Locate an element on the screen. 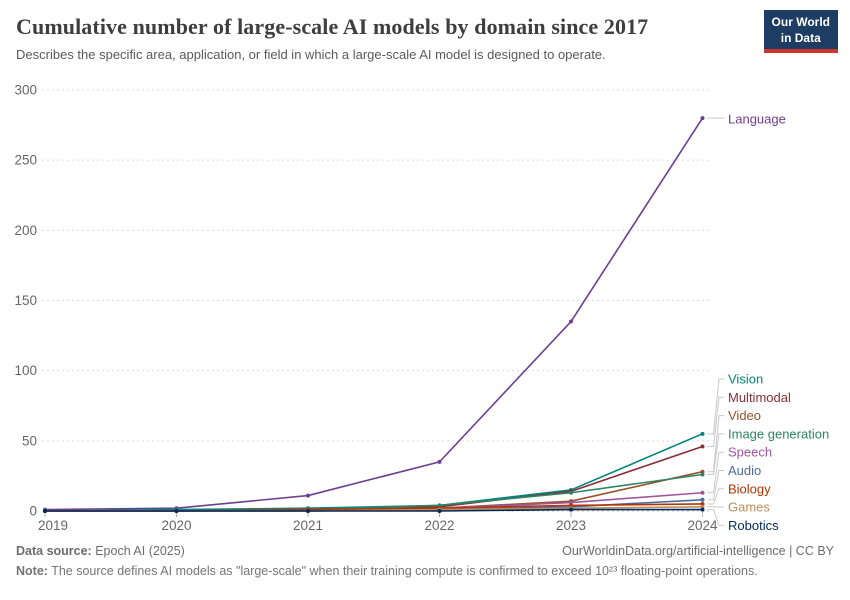 This screenshot has height=600, width=850. note-label: Note: is located at coordinates (32, 571).